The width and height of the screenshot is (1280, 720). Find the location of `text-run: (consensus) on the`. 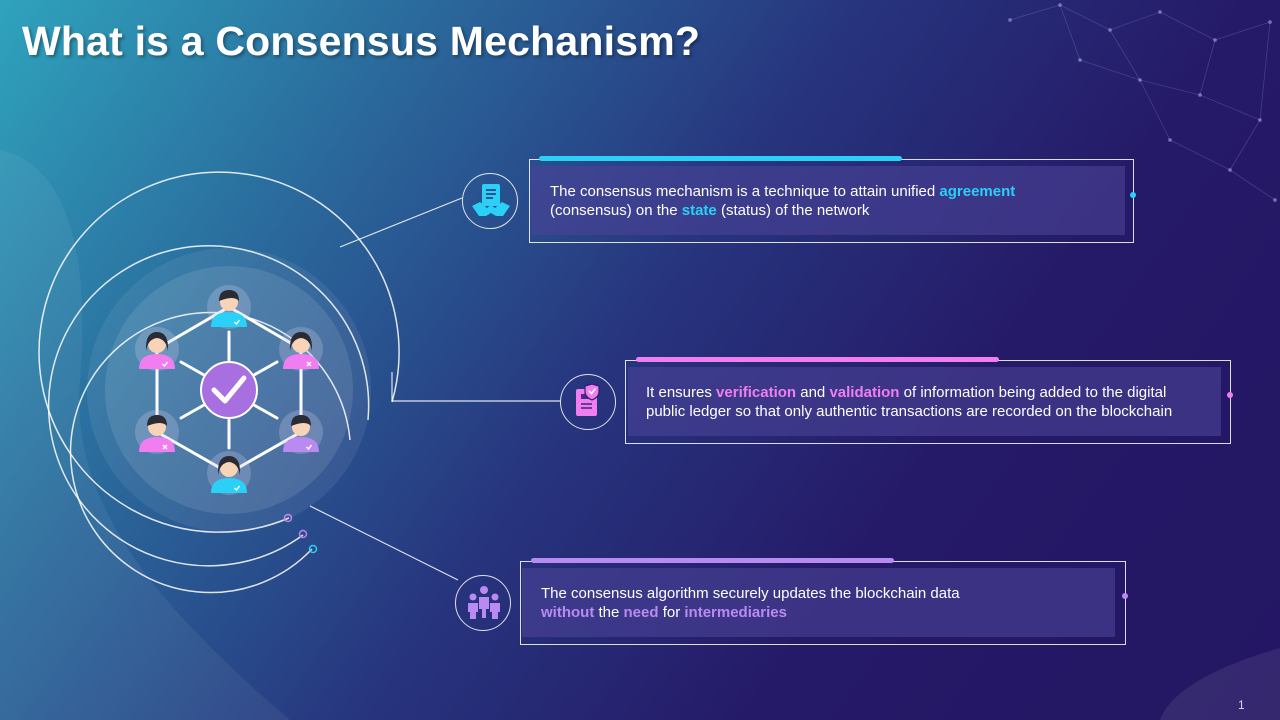

text-run: (consensus) on the is located at coordinates (616, 210).